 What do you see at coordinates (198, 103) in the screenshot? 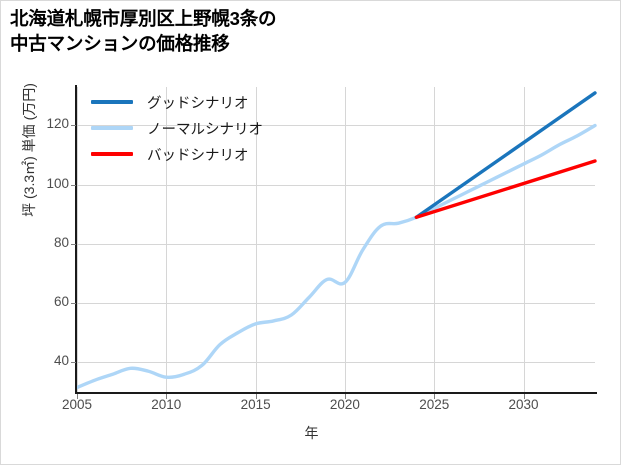
I see `legend-label: グッドシナリオ` at bounding box center [198, 103].